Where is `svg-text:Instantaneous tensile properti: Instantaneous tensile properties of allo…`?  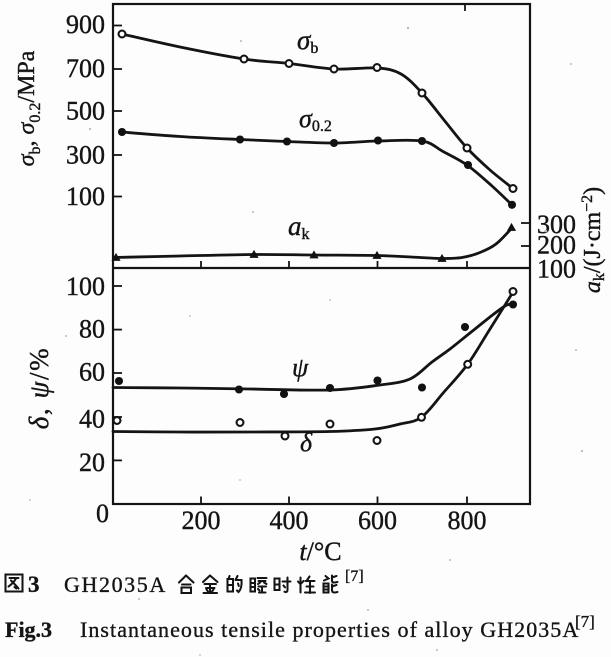
svg-text:Instantaneous tensile properti: Instantaneous tensile properties of allo… is located at coordinates (329, 629).